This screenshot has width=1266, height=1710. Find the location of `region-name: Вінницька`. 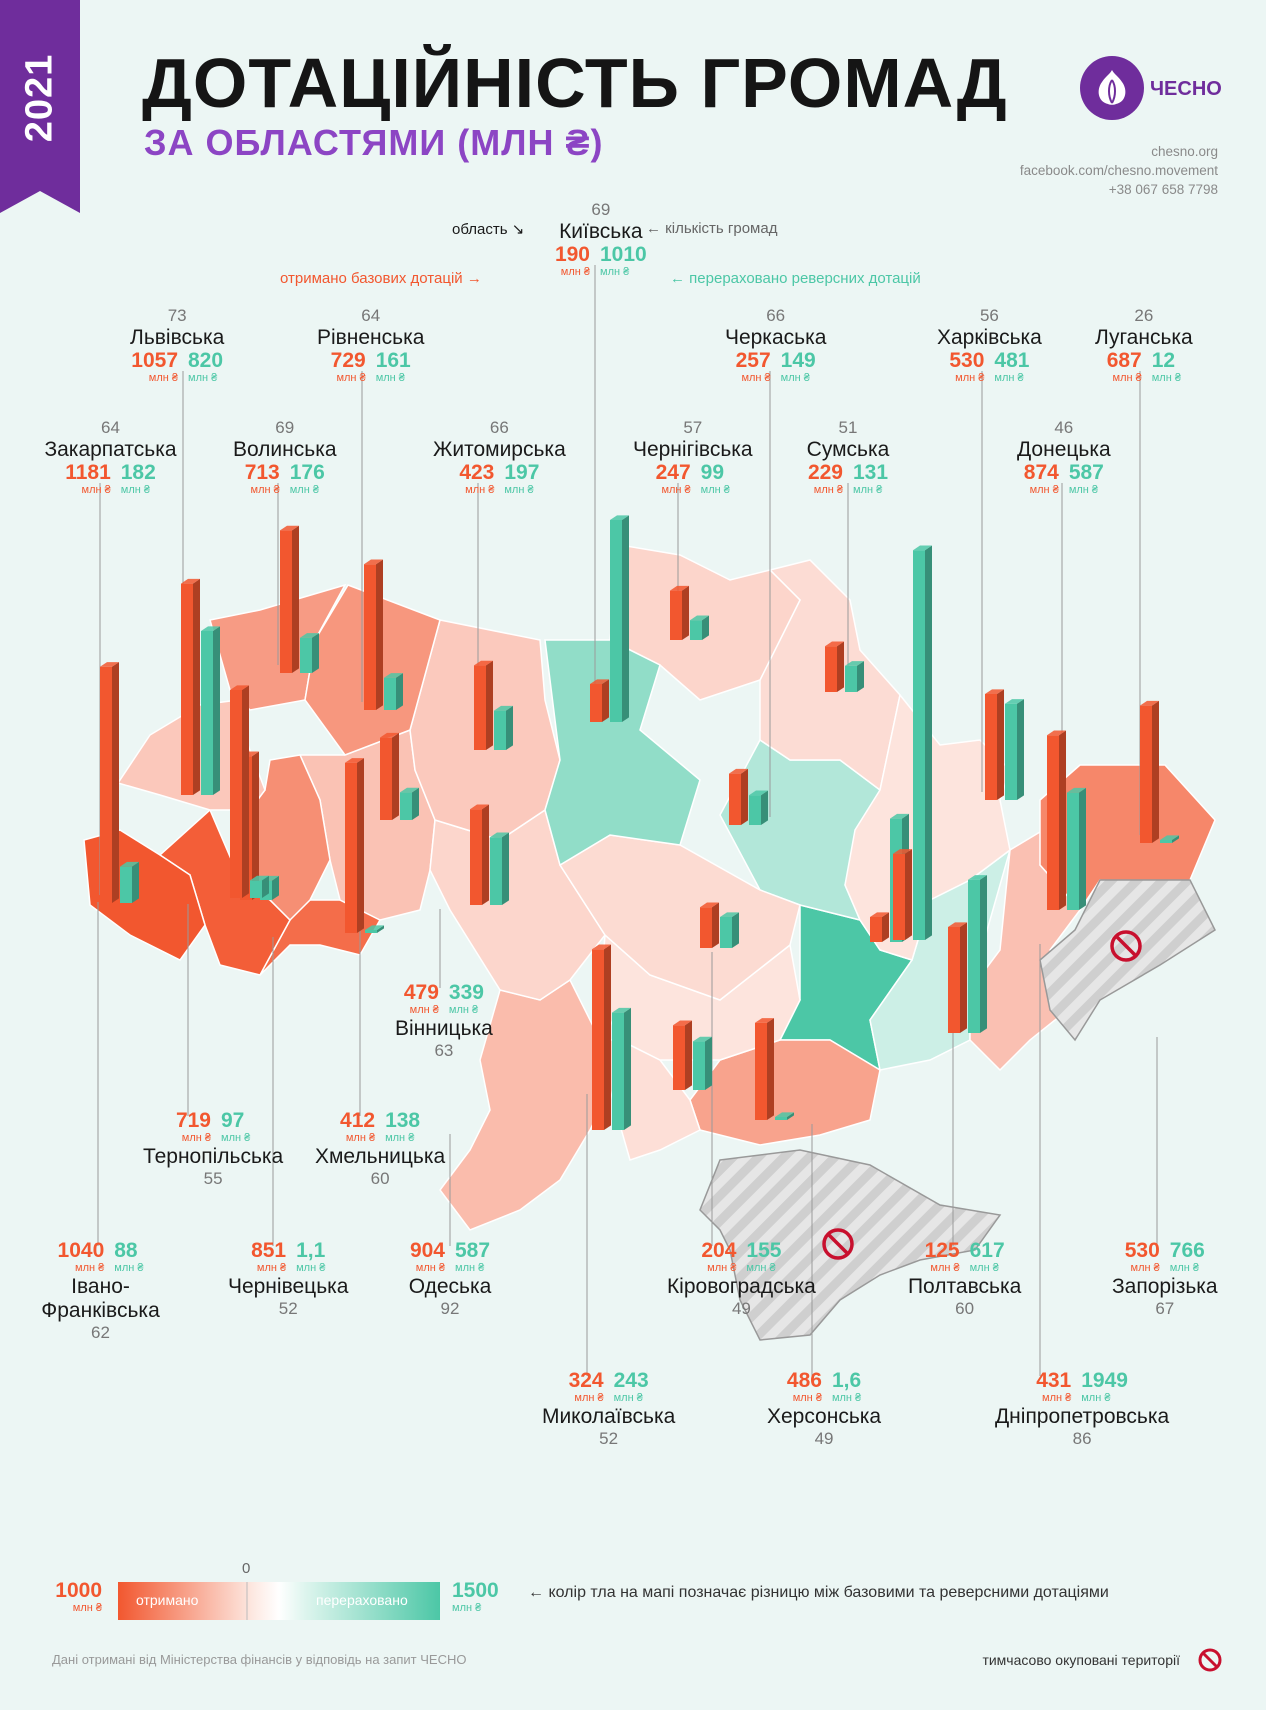

region-name: Вінницька is located at coordinates (443, 1028).